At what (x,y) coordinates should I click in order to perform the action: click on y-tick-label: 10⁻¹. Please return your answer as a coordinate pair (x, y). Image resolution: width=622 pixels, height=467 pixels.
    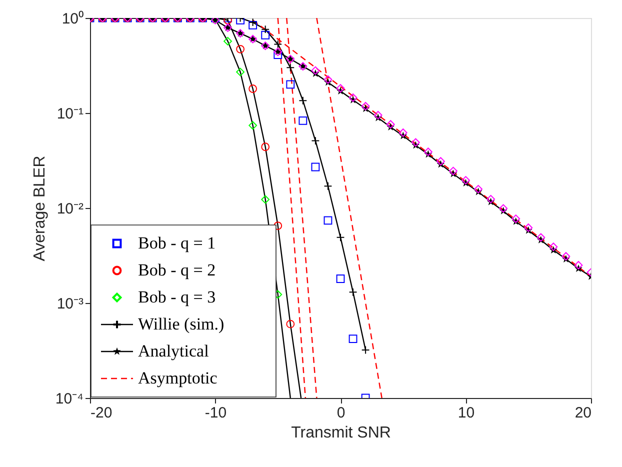
    Looking at the image, I should click on (70, 114).